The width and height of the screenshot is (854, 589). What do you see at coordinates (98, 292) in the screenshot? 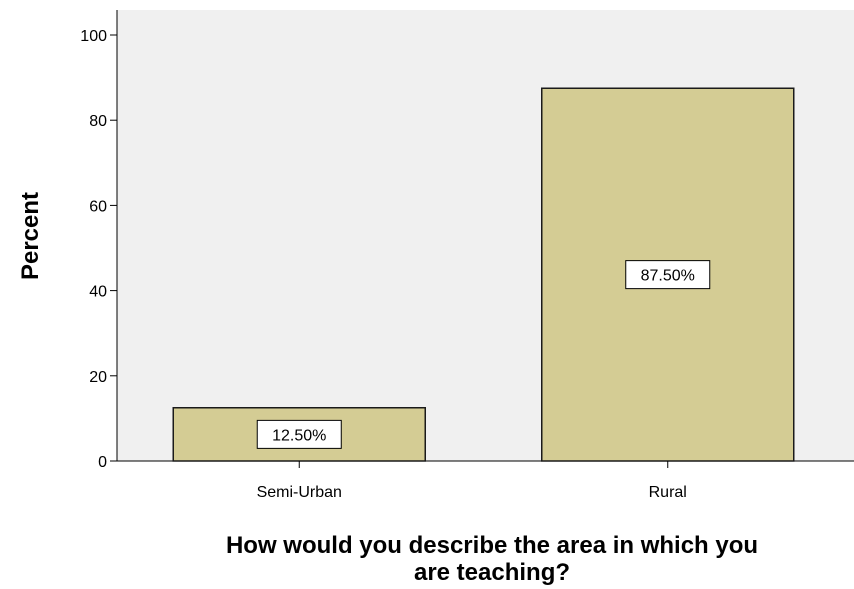
I see `y-tick-label: 40` at bounding box center [98, 292].